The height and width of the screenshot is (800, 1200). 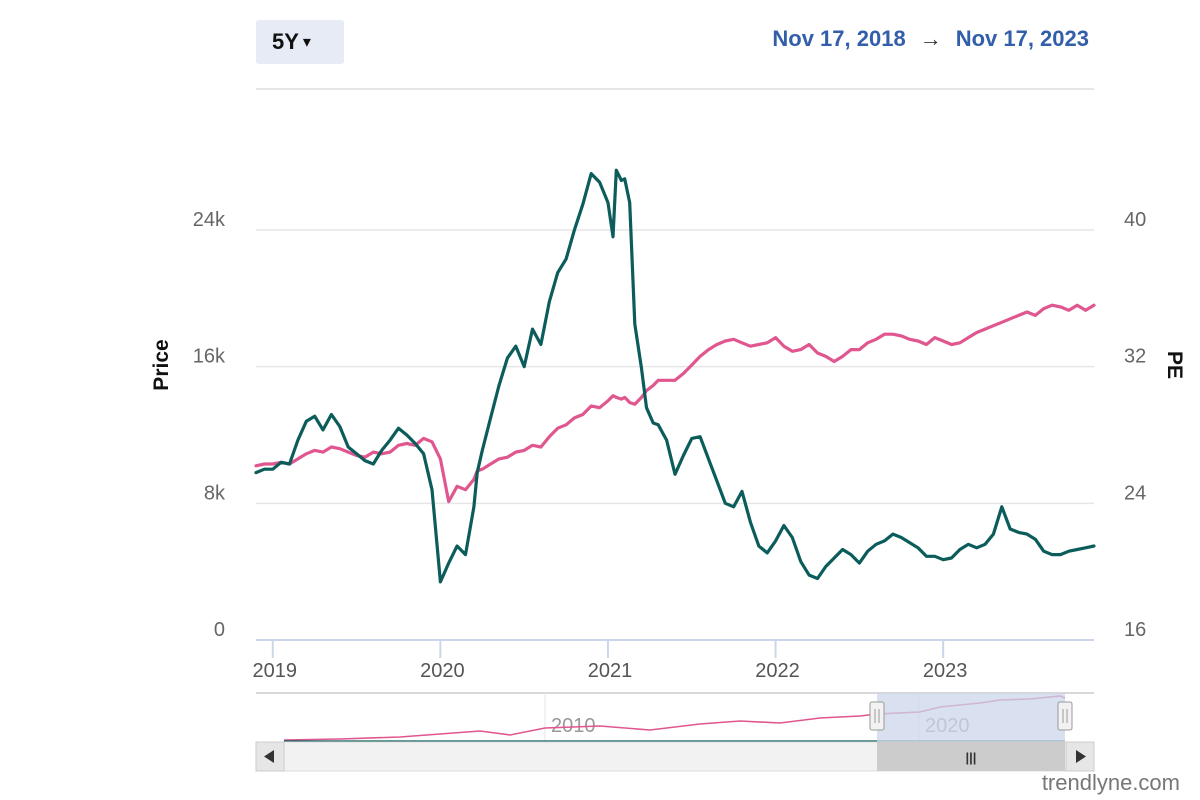 What do you see at coordinates (1135, 357) in the screenshot?
I see `y-right-tick-label: 32` at bounding box center [1135, 357].